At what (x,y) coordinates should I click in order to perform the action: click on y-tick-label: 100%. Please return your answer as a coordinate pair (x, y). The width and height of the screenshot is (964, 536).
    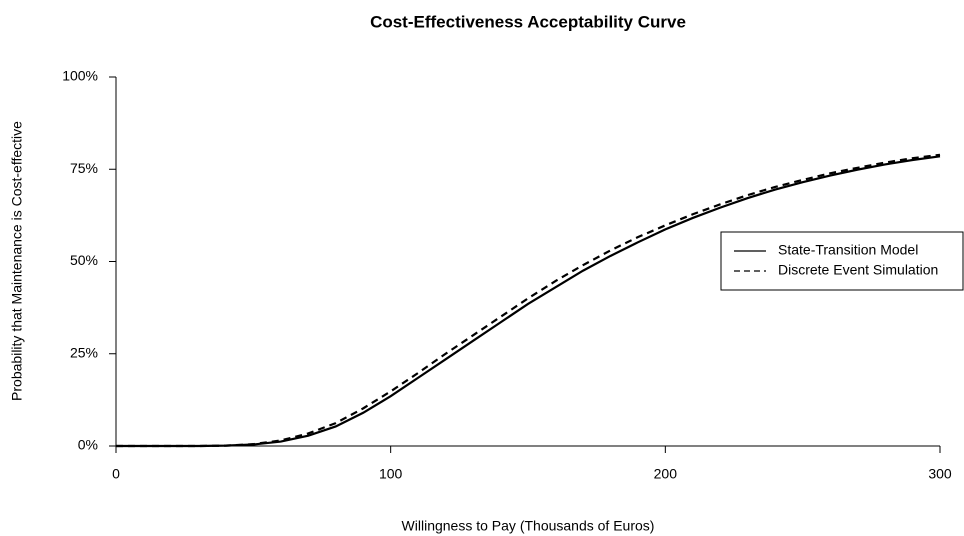
    Looking at the image, I should click on (80, 76).